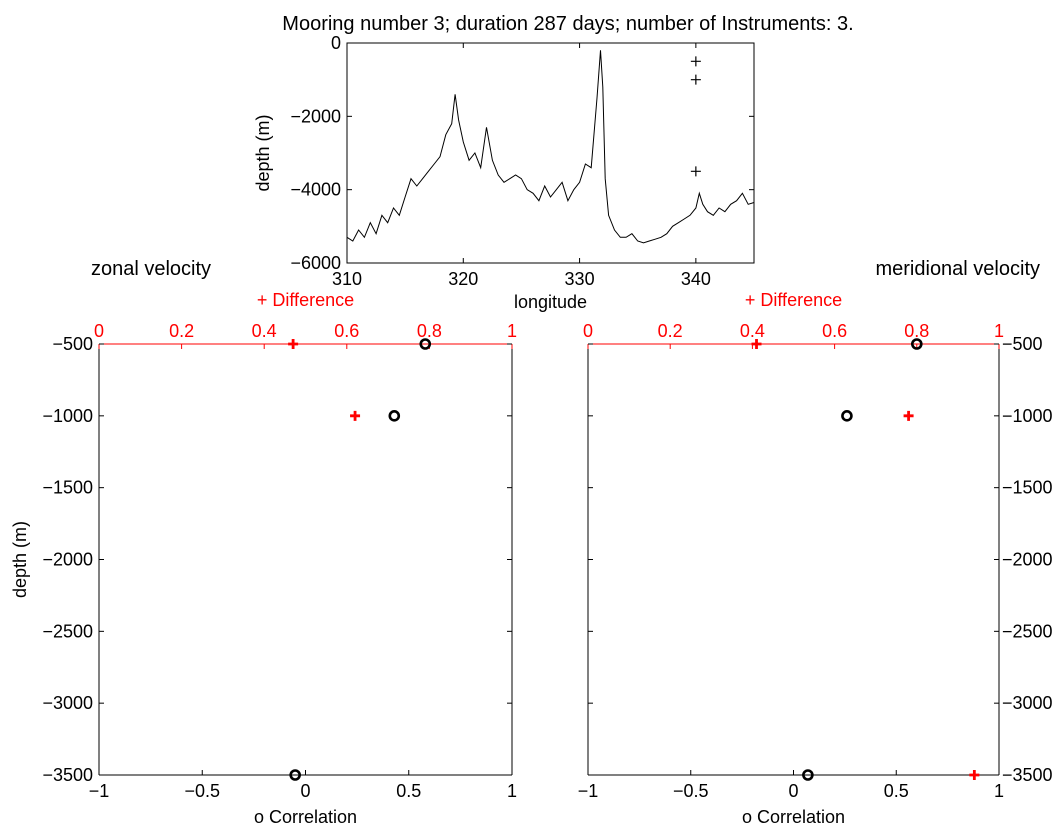 The width and height of the screenshot is (1064, 826). I want to click on x-tick-label: 330, so click(580, 279).